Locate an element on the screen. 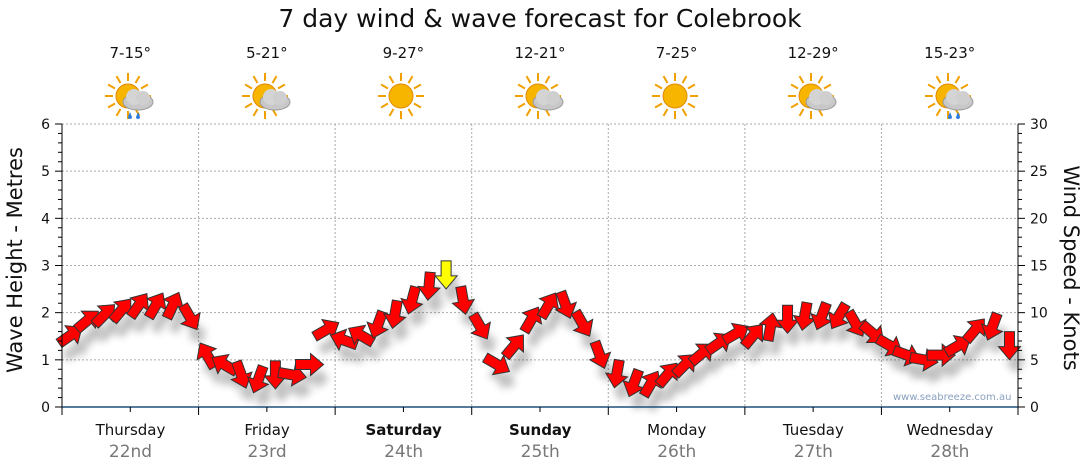 Image resolution: width=1080 pixels, height=475 pixels. date-label: 24th is located at coordinates (404, 452).